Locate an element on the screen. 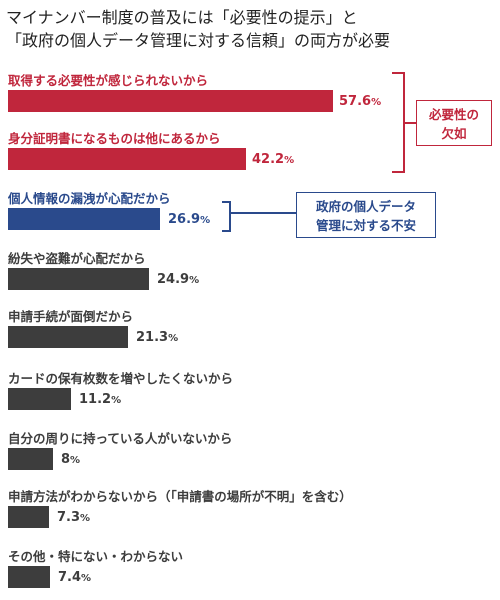  category-label: 自分の周りに持っている人がいないから is located at coordinates (120, 438).